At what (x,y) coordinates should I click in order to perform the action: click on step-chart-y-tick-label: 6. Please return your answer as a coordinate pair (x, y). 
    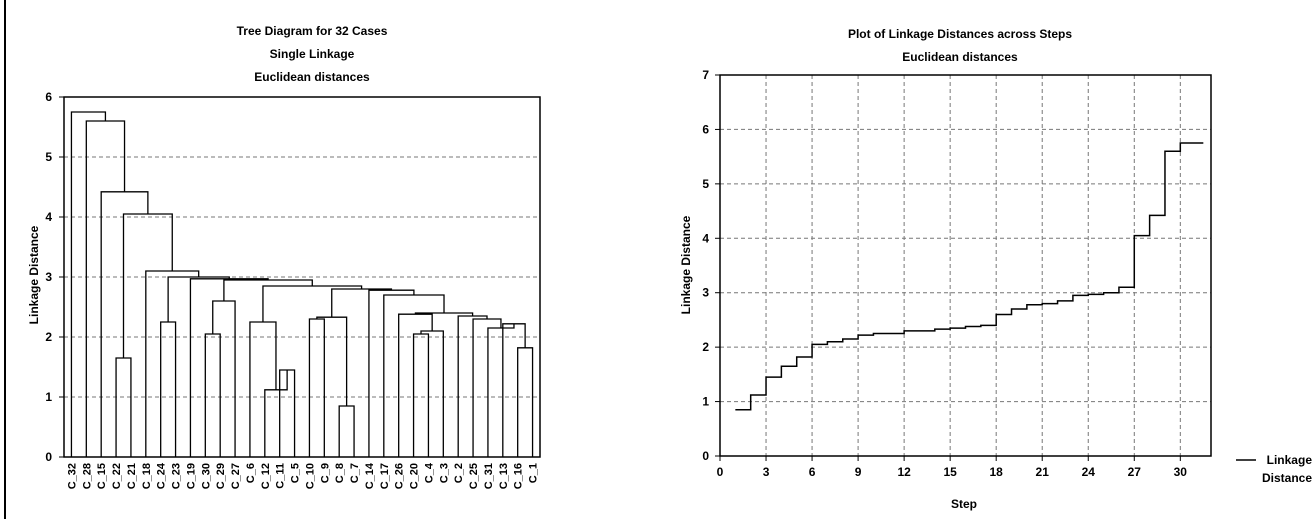
    Looking at the image, I should click on (705, 129).